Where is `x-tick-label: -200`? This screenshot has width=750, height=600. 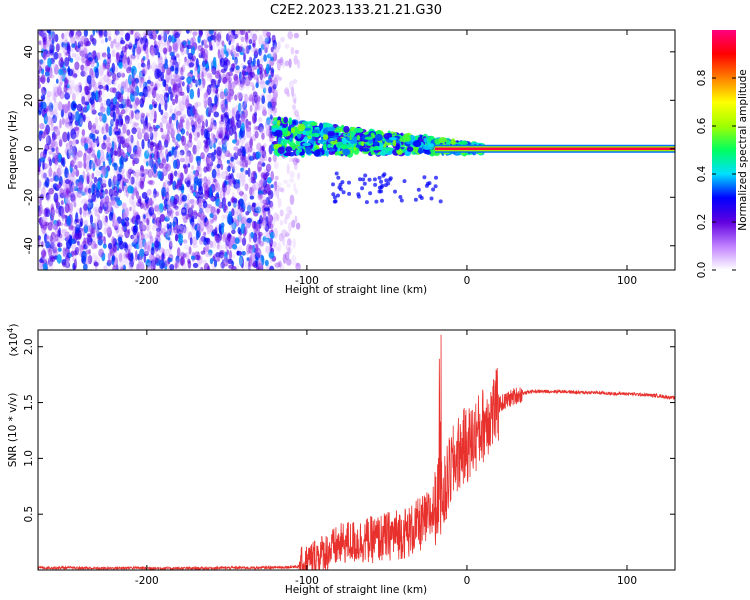 x-tick-label: -200 is located at coordinates (147, 581).